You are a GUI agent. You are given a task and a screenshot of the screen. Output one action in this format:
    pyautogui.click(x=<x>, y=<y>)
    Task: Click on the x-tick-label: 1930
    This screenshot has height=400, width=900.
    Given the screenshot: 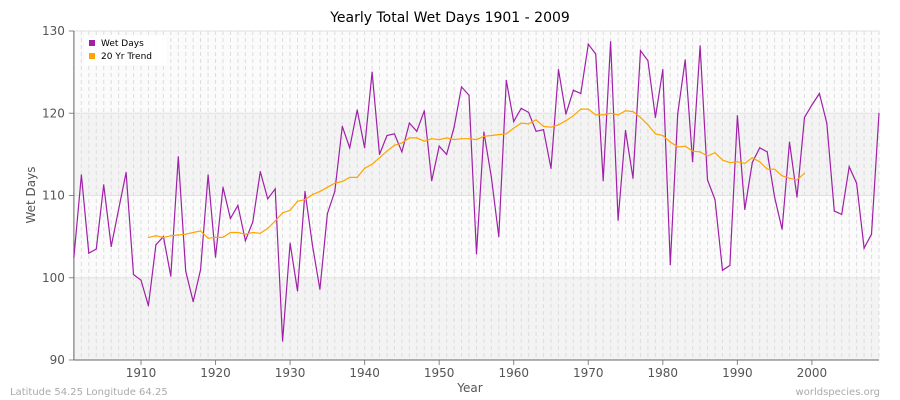 What is the action you would take?
    pyautogui.click(x=290, y=373)
    